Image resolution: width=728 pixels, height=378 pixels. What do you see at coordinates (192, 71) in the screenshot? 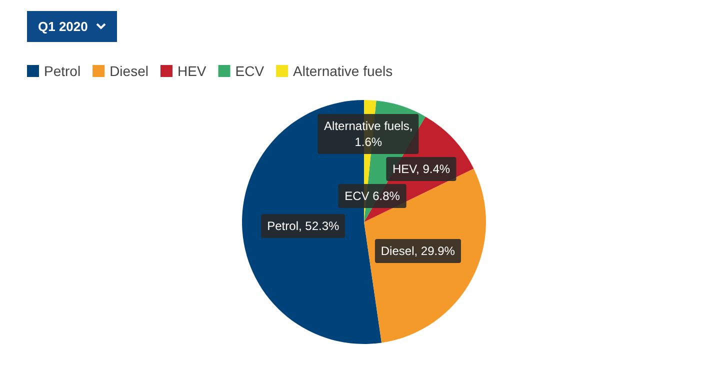
I see `legend-label: HEV` at bounding box center [192, 71].